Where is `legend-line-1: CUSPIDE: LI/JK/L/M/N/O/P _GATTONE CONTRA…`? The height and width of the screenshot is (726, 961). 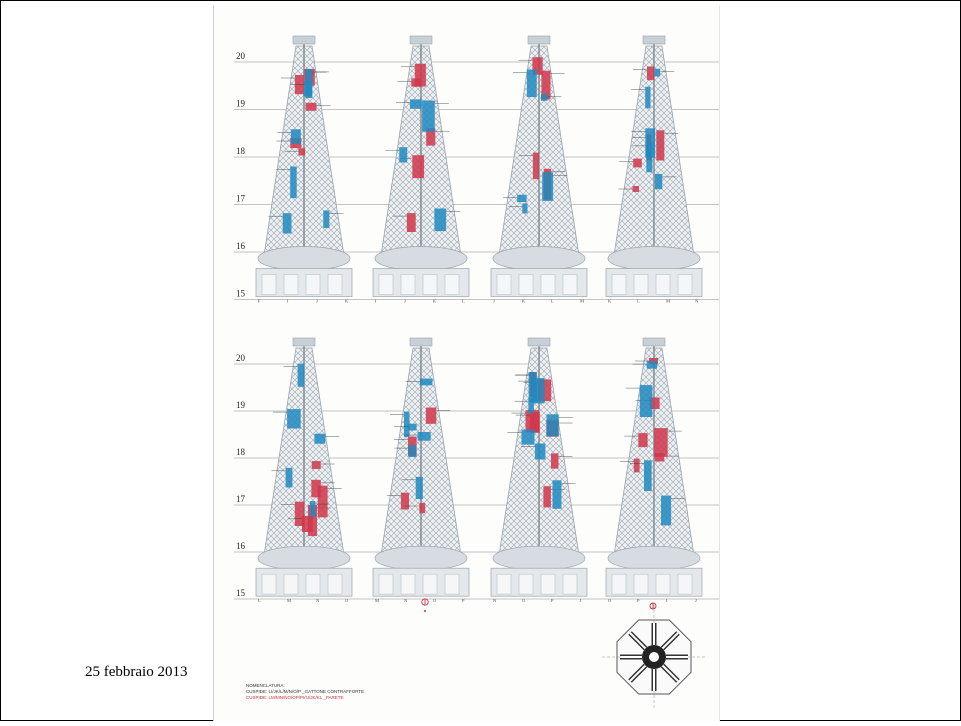 legend-line-1: CUSPIDE: LI/JK/L/M/N/O/P _GATTONE CONTRA… is located at coordinates (305, 691).